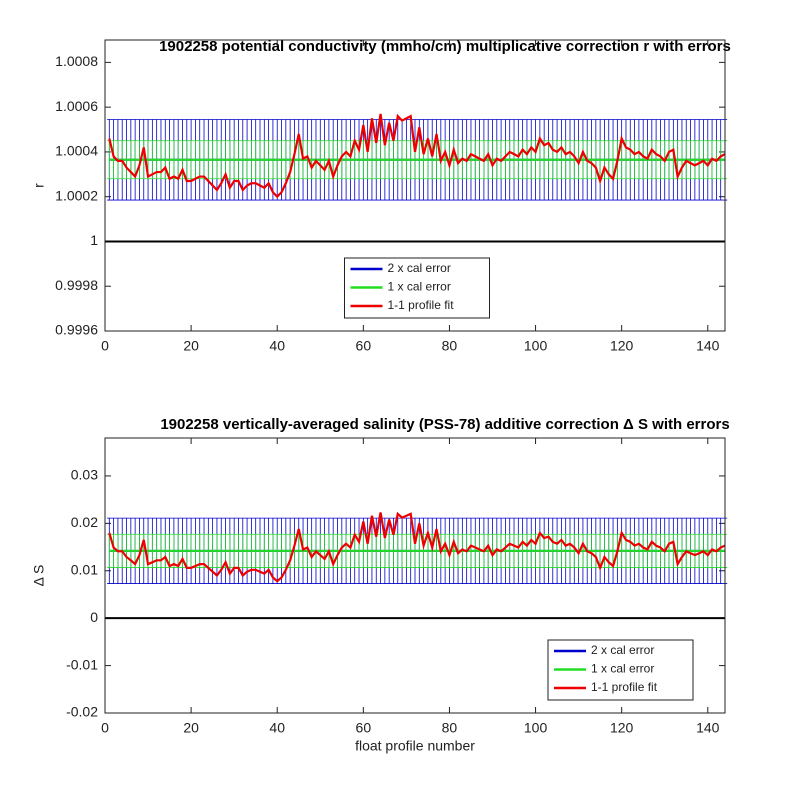  Describe the element at coordinates (82, 664) in the screenshot. I see `y-tick-label: -0.01` at that location.